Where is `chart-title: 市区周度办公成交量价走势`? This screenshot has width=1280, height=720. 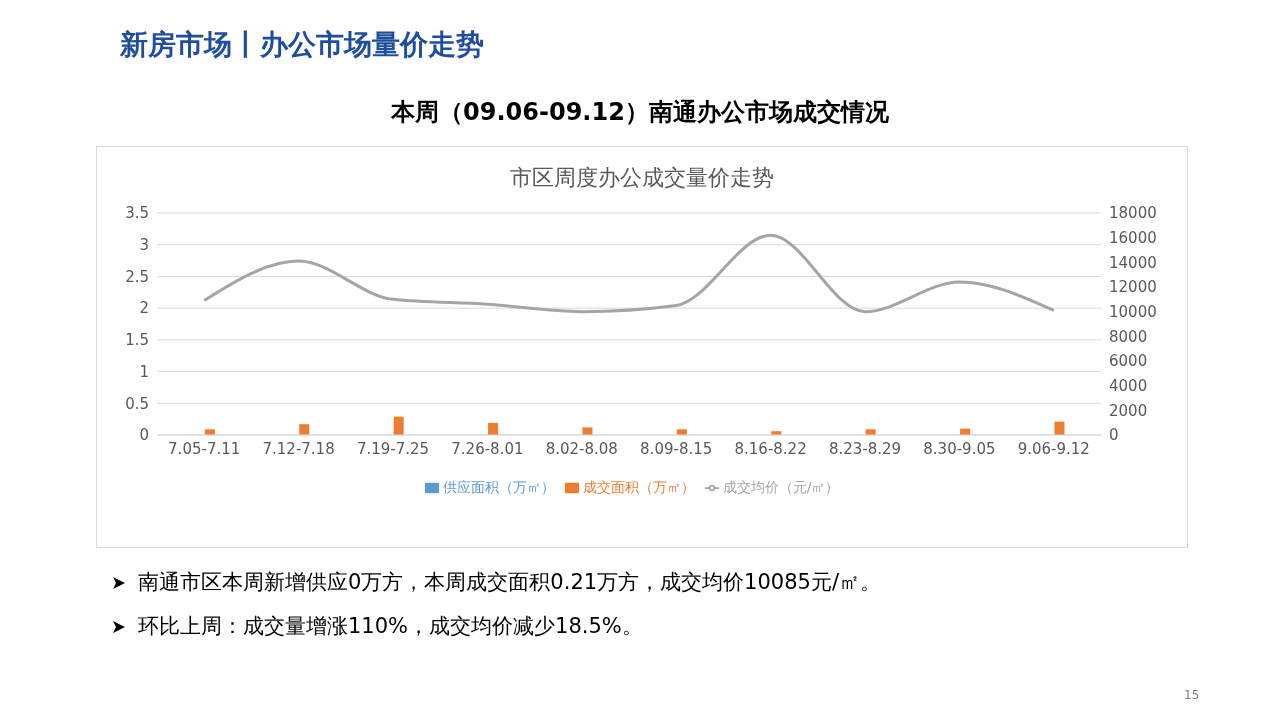
chart-title: 市区周度办公成交量价走势 is located at coordinates (642, 178).